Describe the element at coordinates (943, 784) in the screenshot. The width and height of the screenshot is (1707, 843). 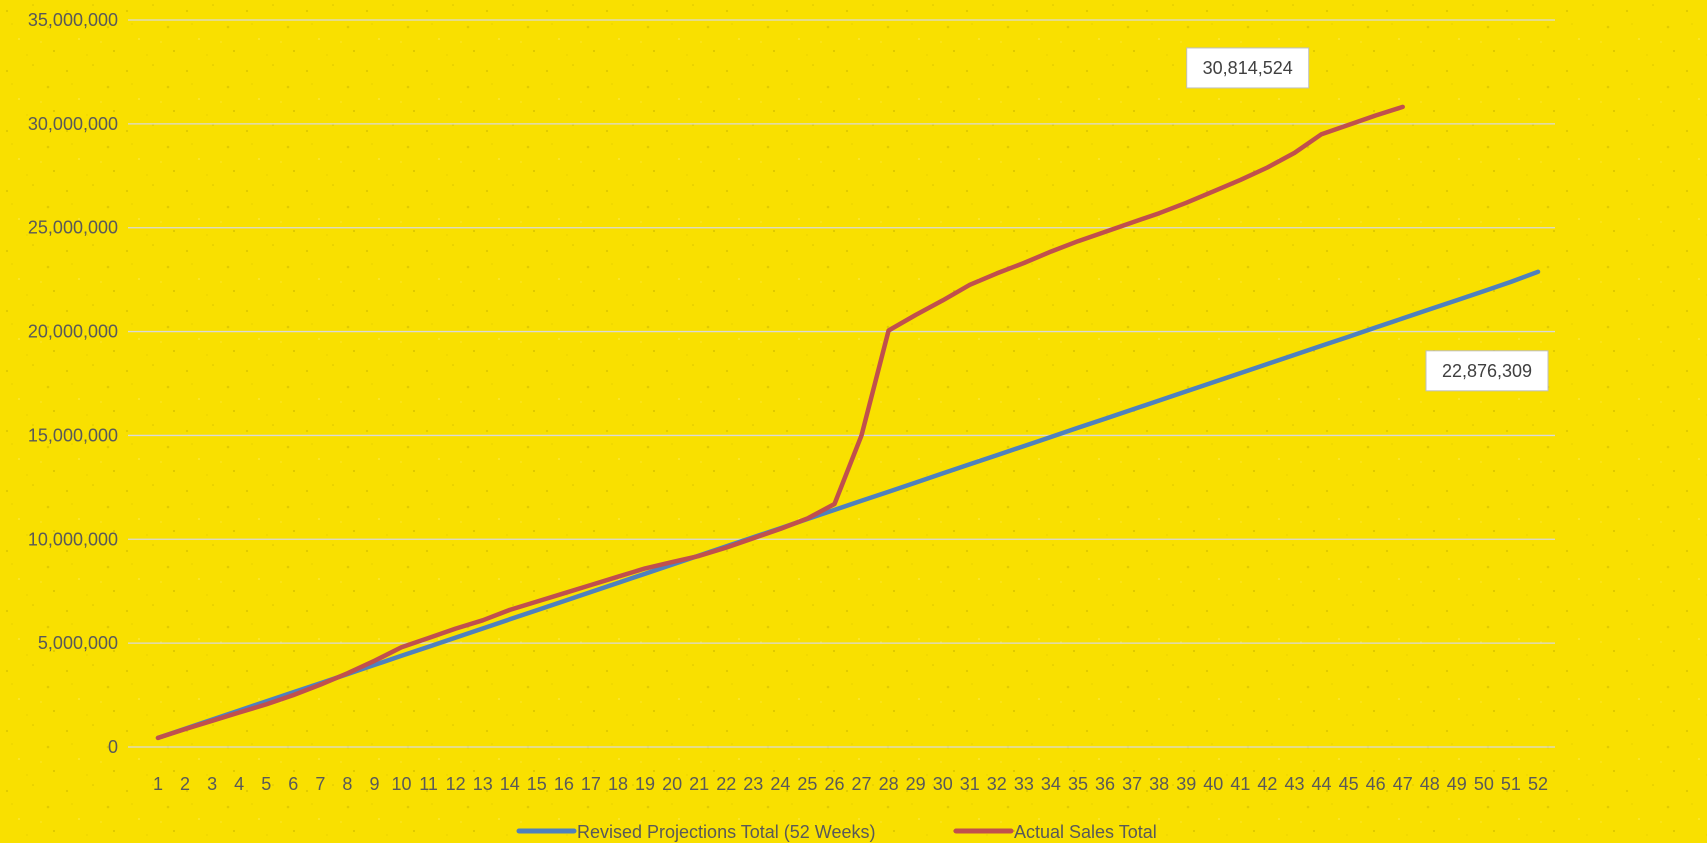
I see `x-tick-label: 30` at that location.